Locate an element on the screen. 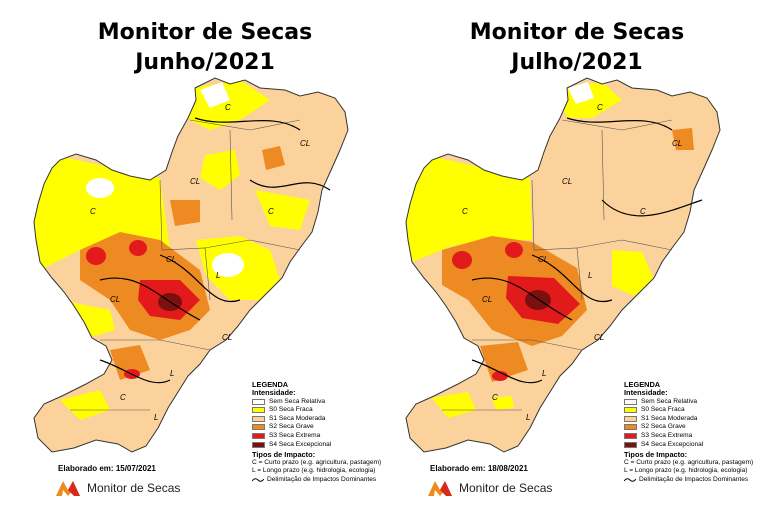 The width and height of the screenshot is (768, 512). map-label-l-center: L is located at coordinates (590, 275).